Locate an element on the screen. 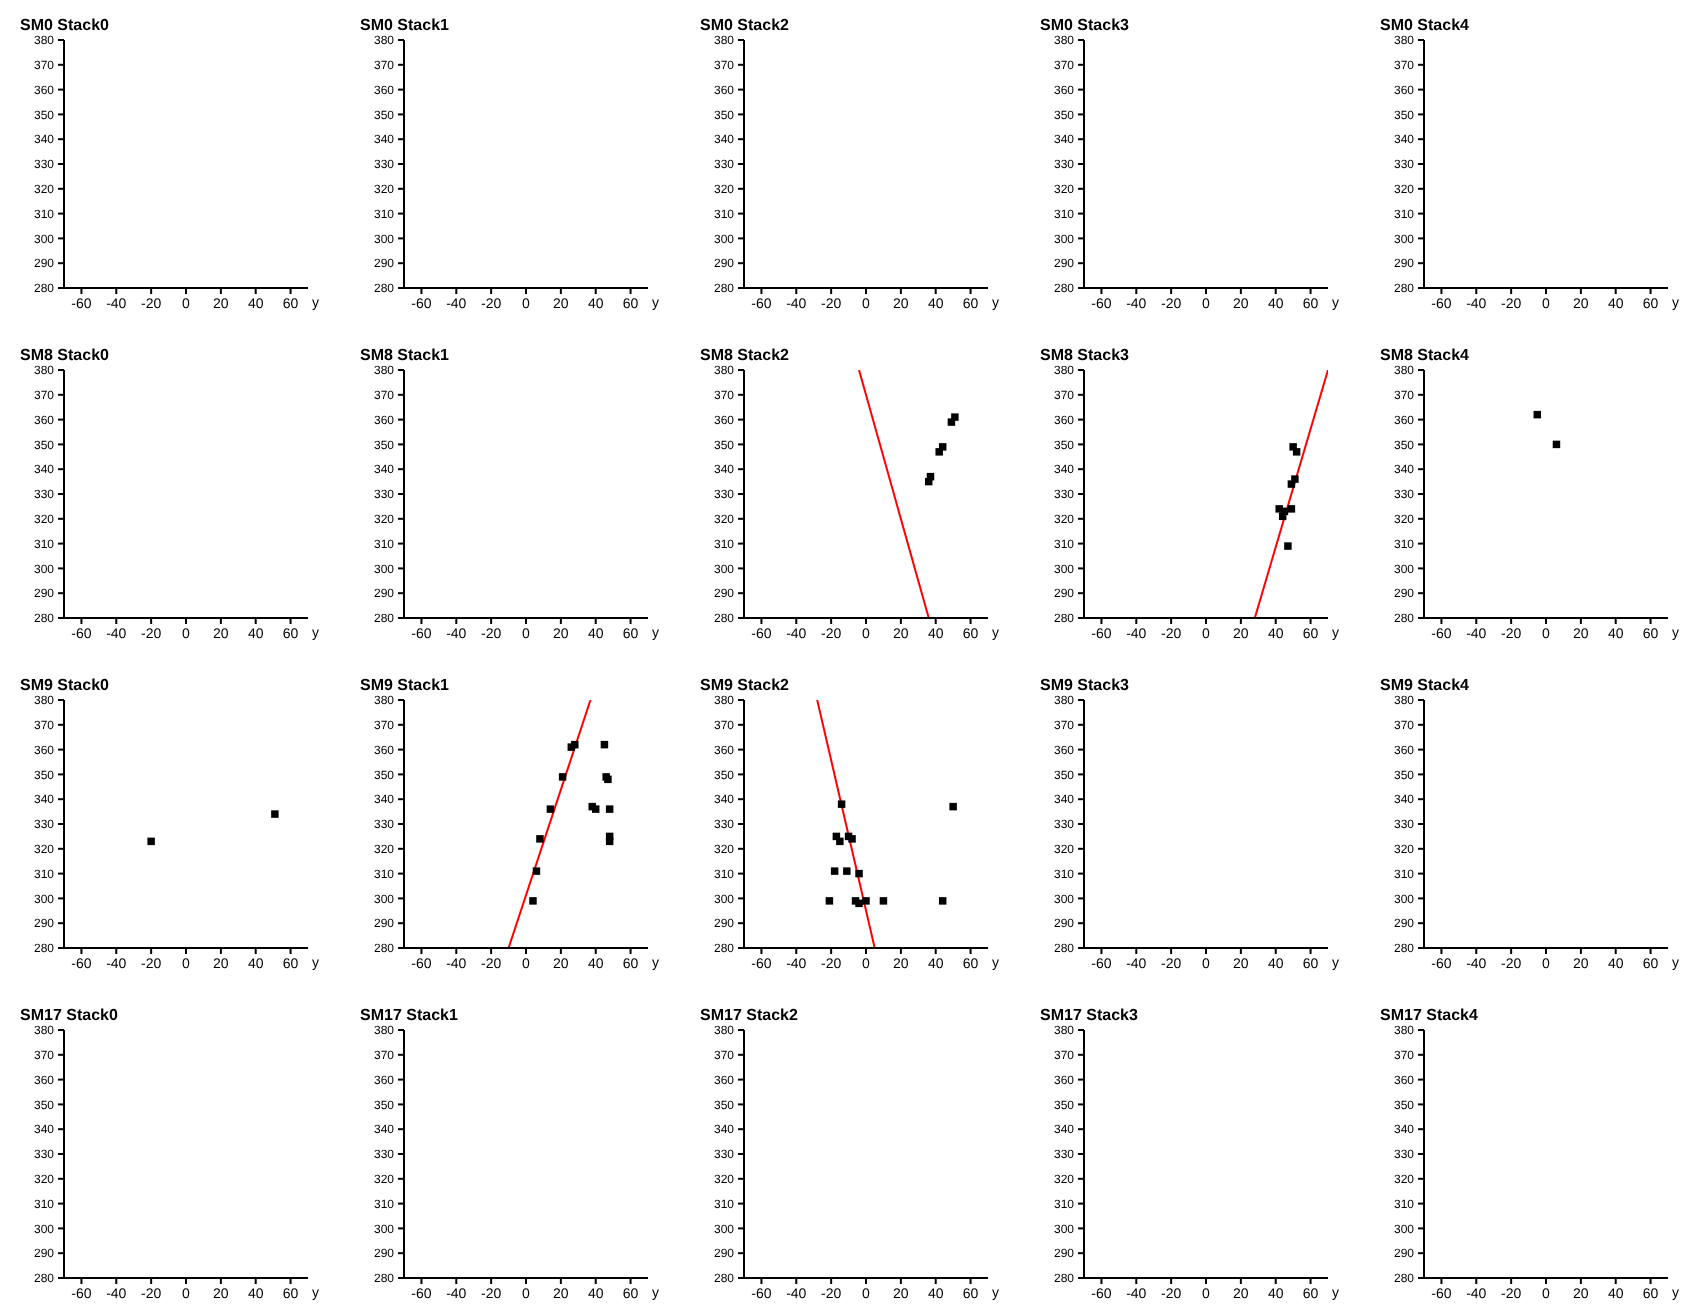 This screenshot has height=1312, width=1702. chart-title: SM9 Stack2 is located at coordinates (744, 685).